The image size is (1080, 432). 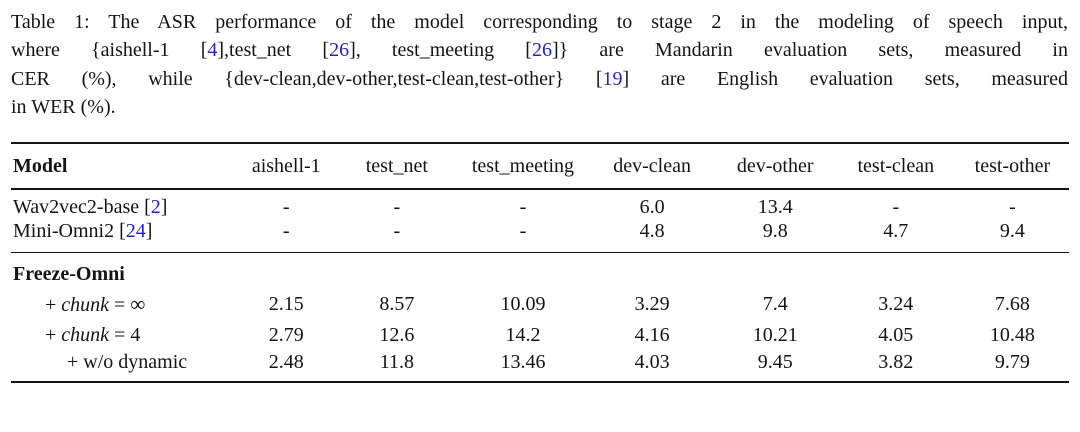 I want to click on cell: 4.05, so click(x=896, y=334).